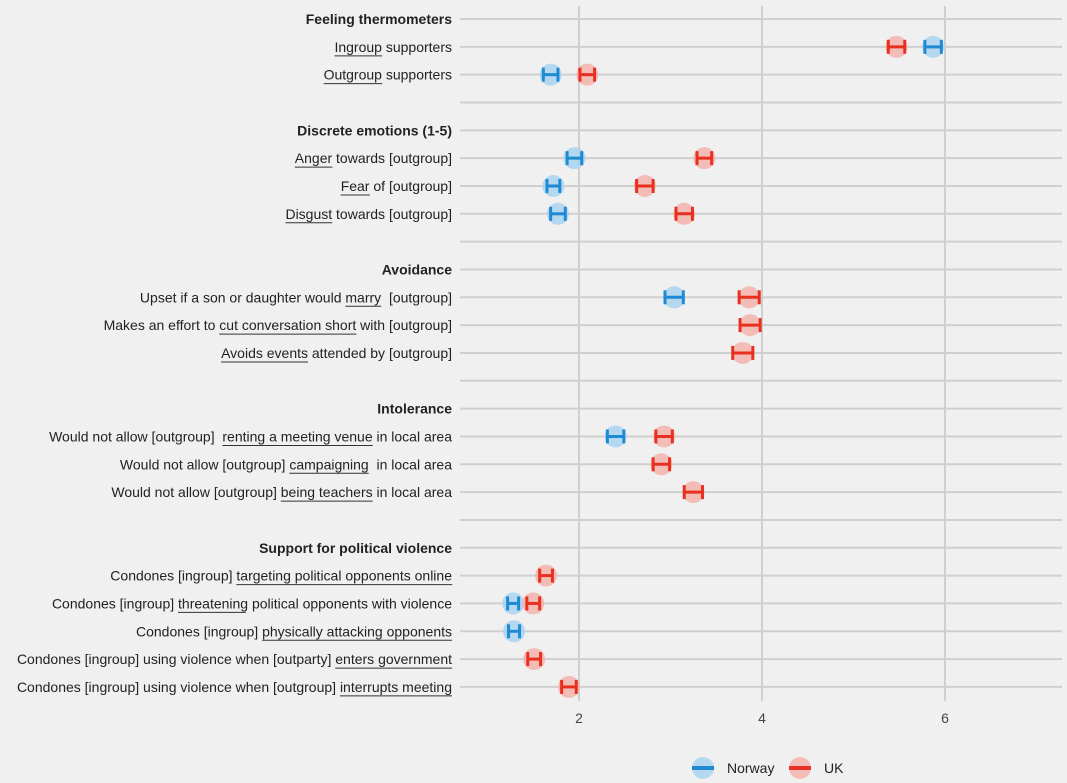  Describe the element at coordinates (374, 130) in the screenshot. I see `section-label: Discrete emotions (1-5)` at that location.